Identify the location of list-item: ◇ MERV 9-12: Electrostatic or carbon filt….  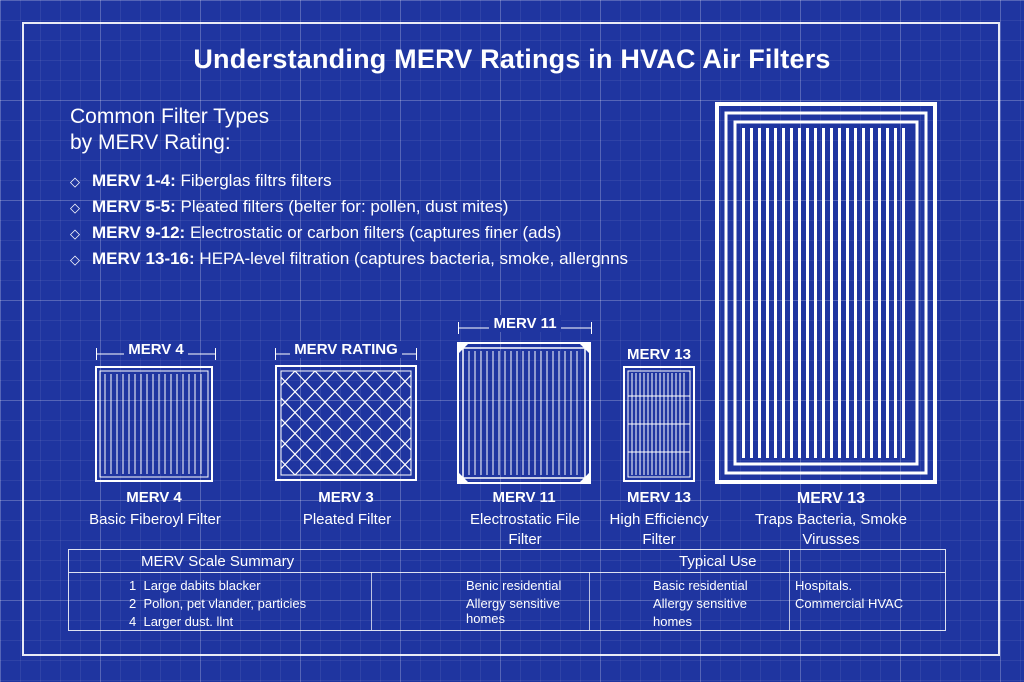
(349, 233).